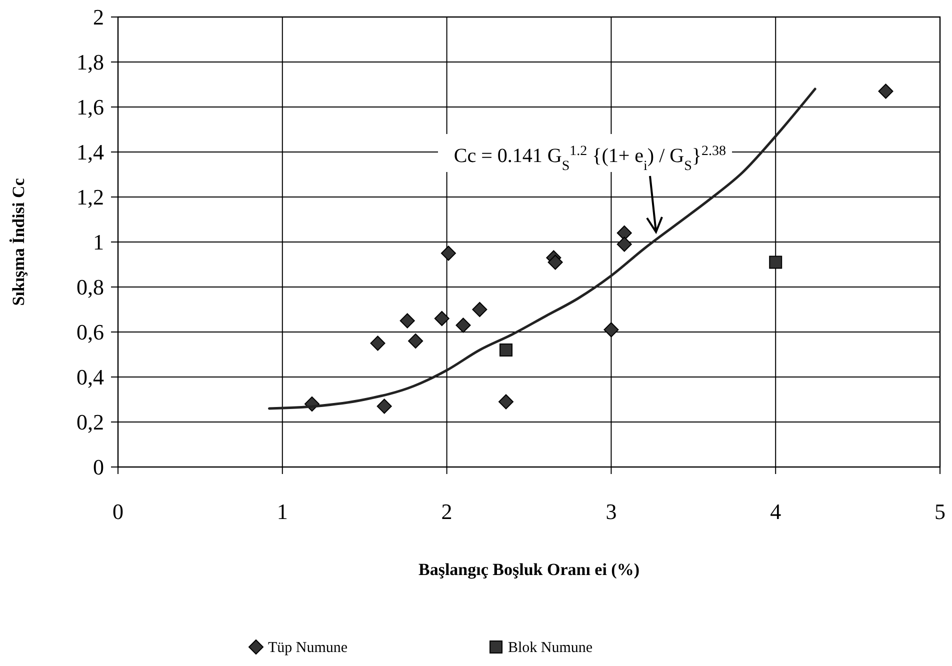  Describe the element at coordinates (776, 511) in the screenshot. I see `x-tick-label: 4` at that location.